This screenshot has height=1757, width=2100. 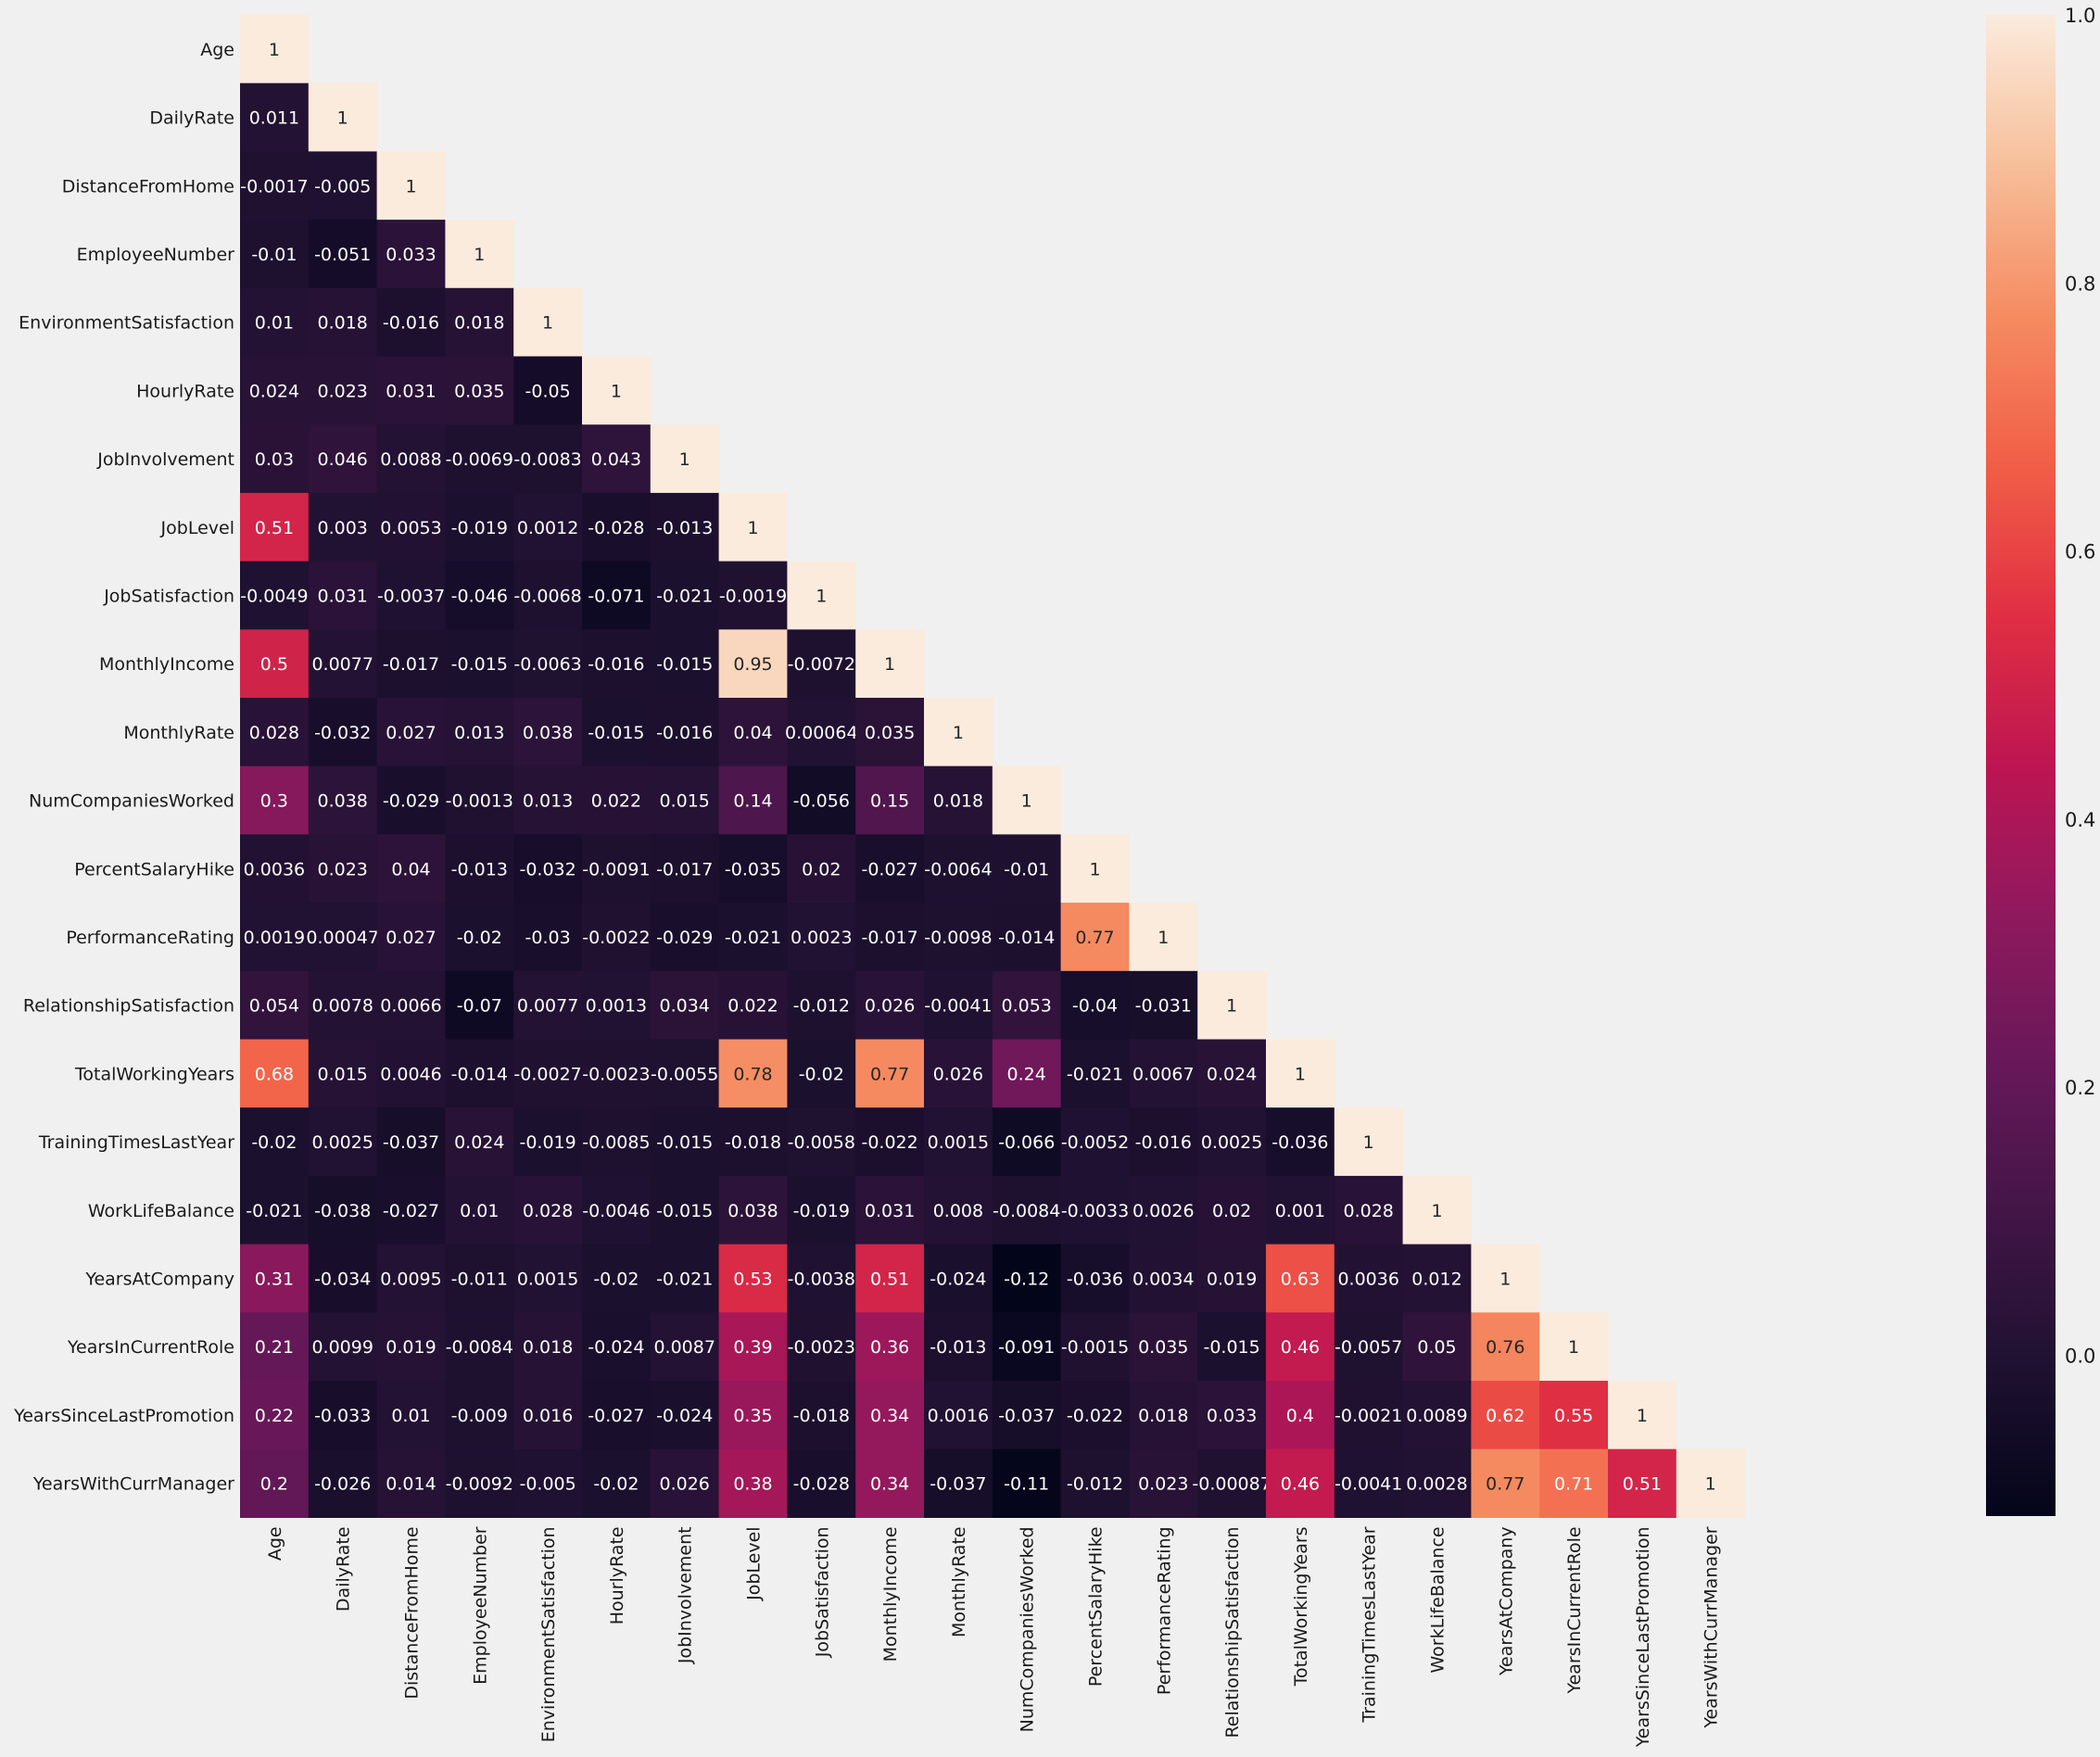 What do you see at coordinates (1232, 1074) in the screenshot?
I see `cell-annotation: 0.024` at bounding box center [1232, 1074].